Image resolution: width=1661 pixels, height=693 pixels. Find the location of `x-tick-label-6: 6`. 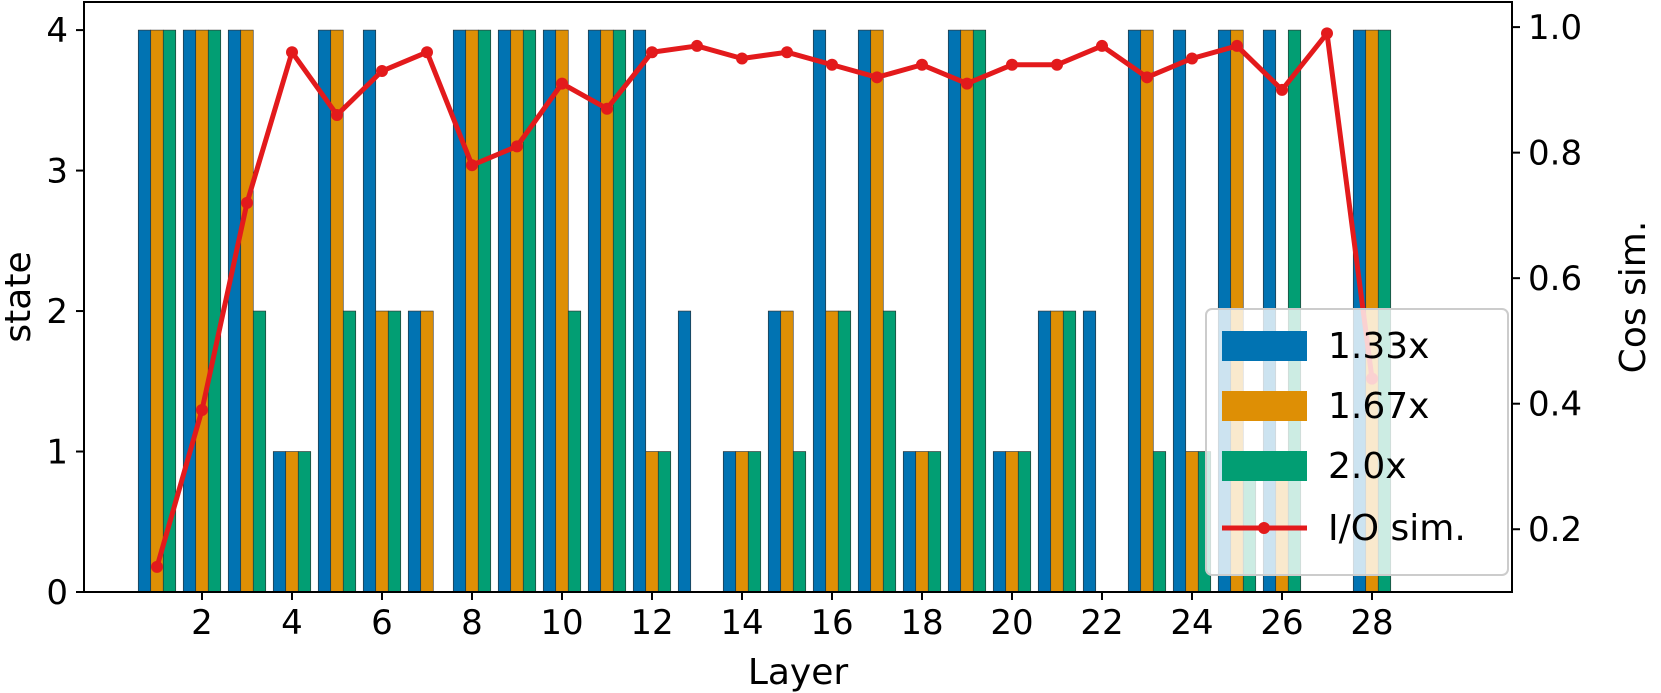

x-tick-label-6: 6 is located at coordinates (382, 623).